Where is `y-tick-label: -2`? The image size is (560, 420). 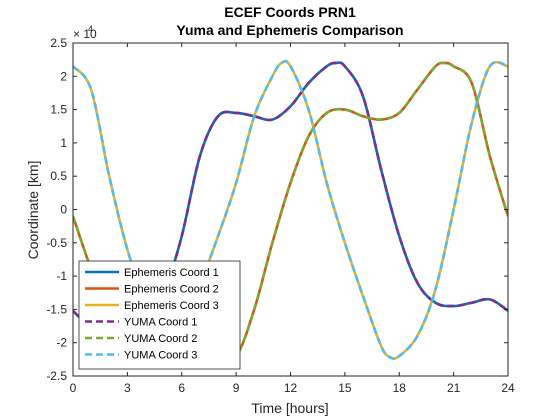
y-tick-label: -2 is located at coordinates (61, 343).